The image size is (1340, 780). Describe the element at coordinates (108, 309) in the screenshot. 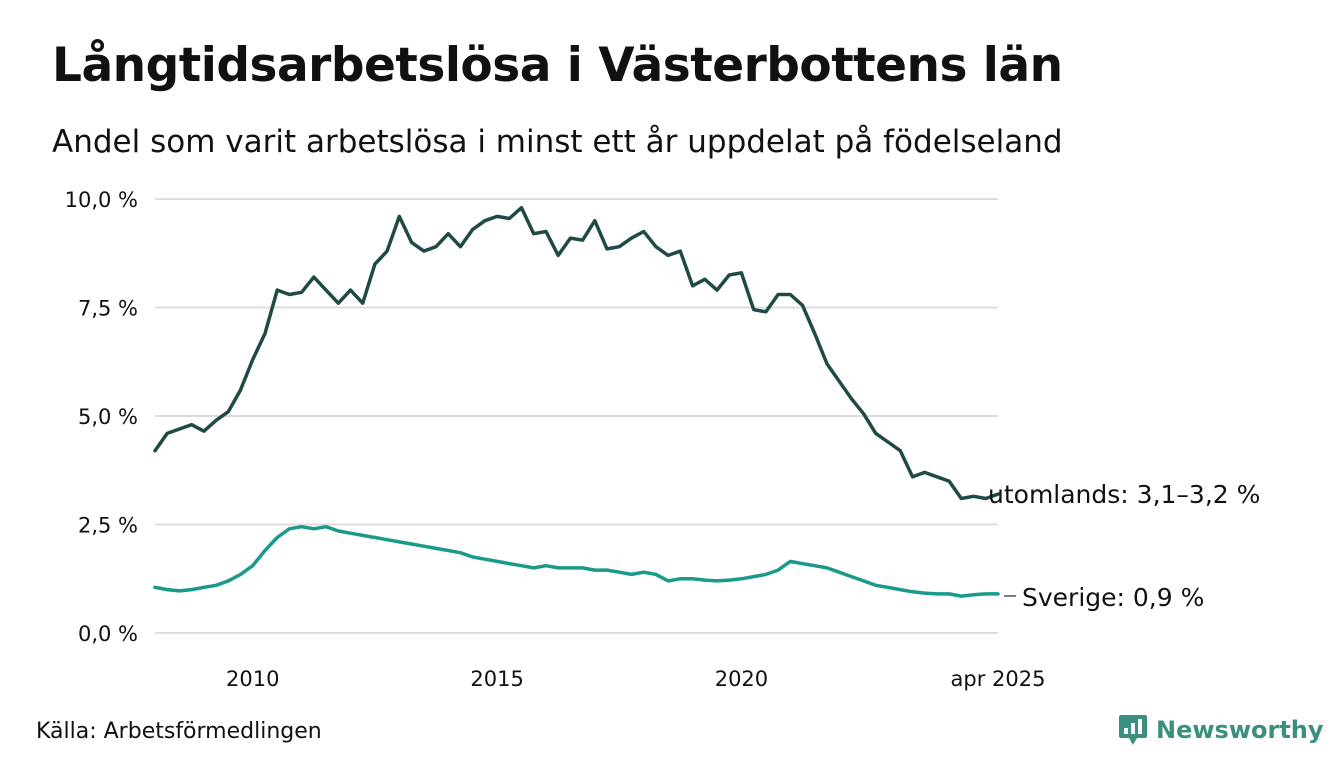

I see `y-tick-label: 7,5 %` at that location.